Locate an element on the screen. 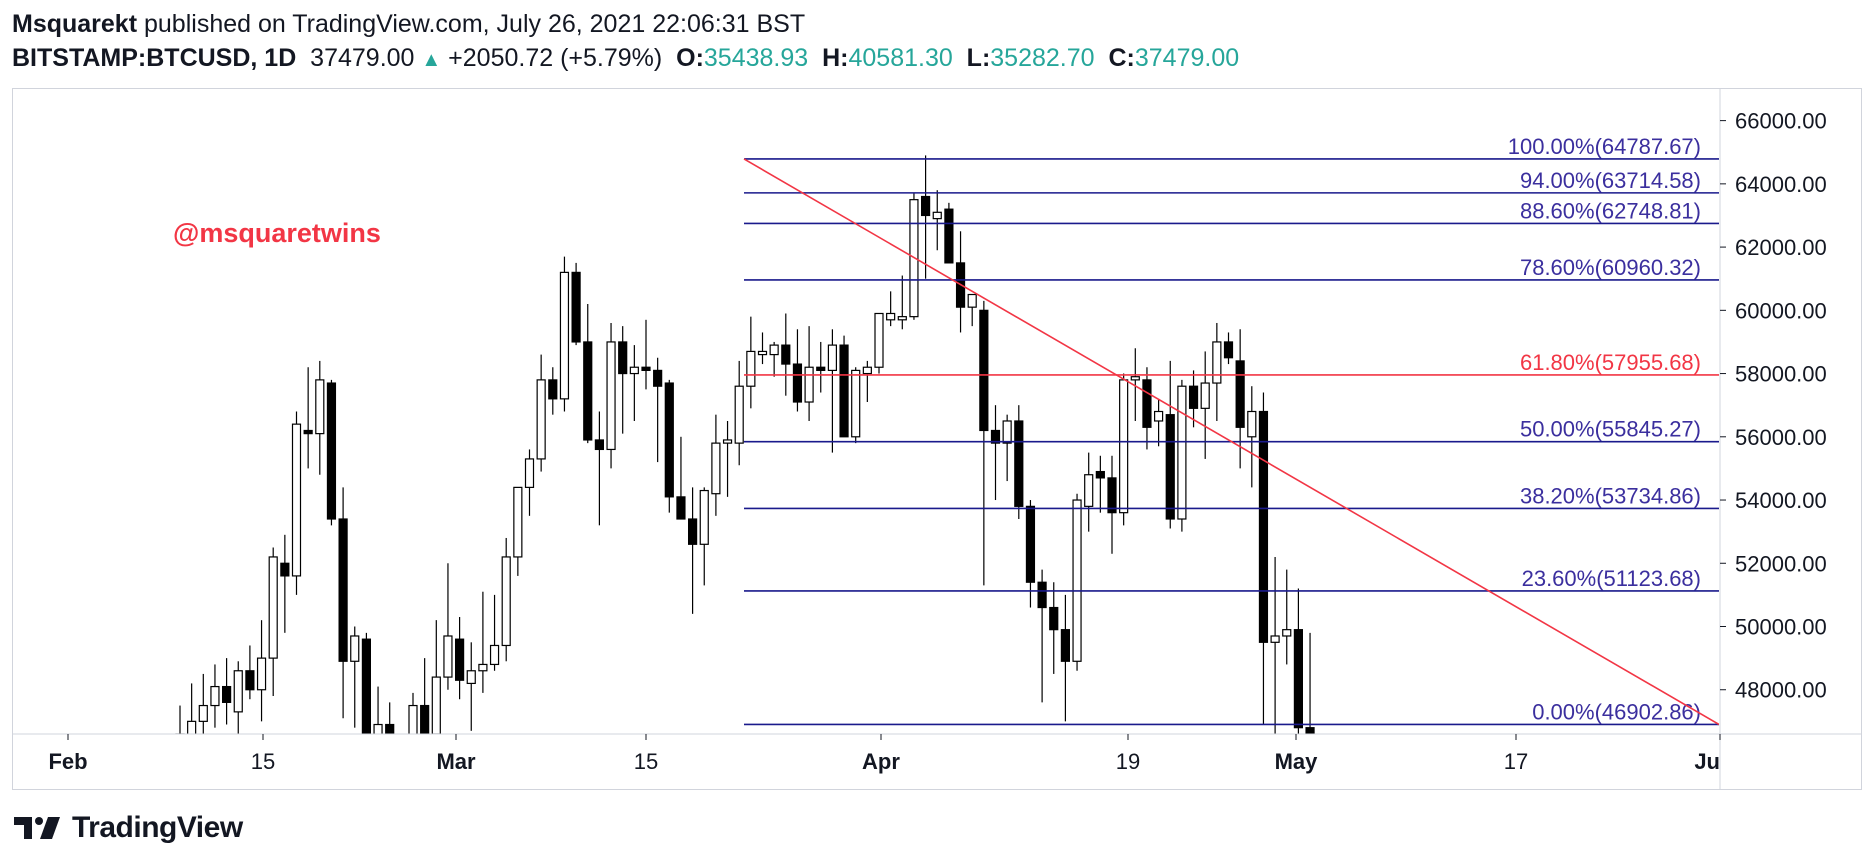  fib-level-label: 61.80%(57955.68) is located at coordinates (1610, 362).